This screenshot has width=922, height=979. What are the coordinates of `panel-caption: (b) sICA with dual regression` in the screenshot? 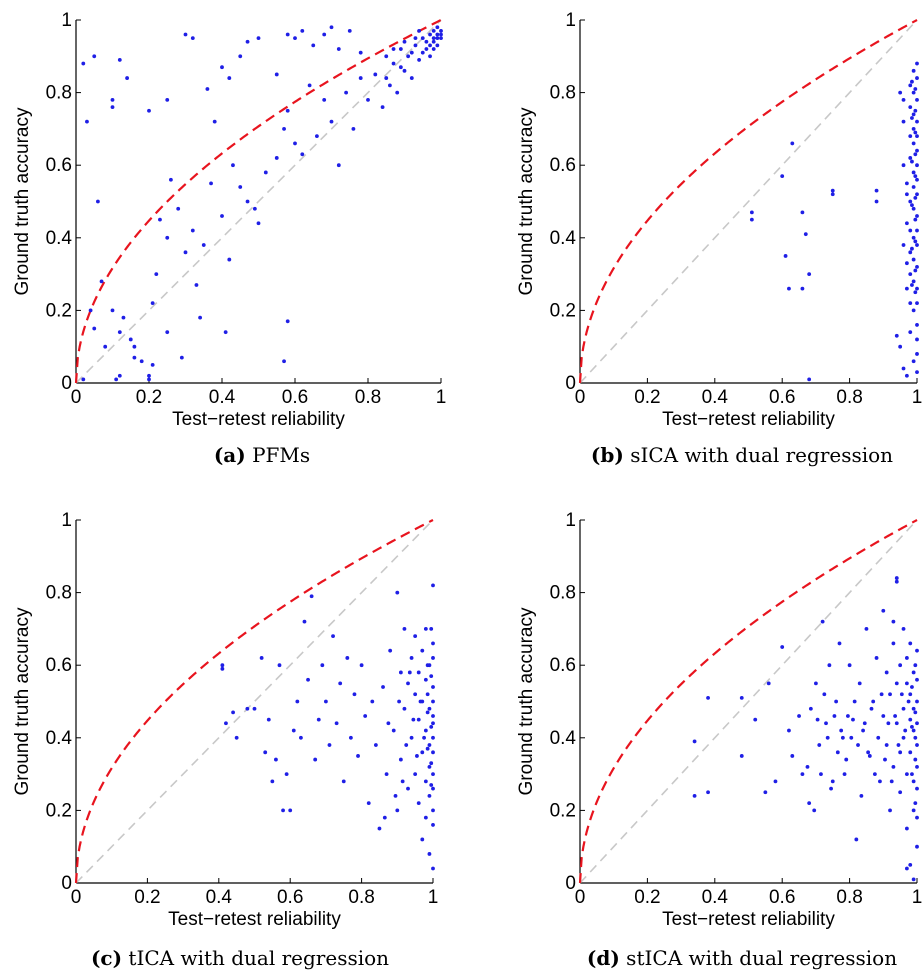 It's located at (742, 455).